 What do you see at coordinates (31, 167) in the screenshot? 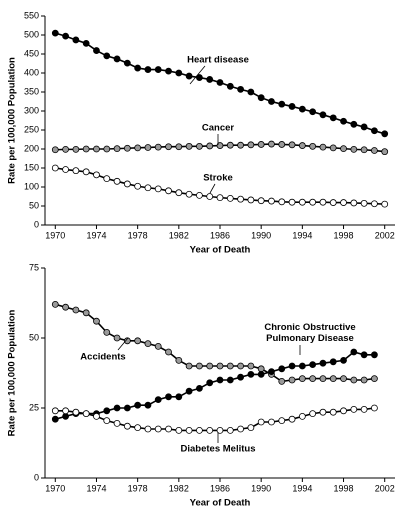
I see `y-tick-label: 150` at bounding box center [31, 167].